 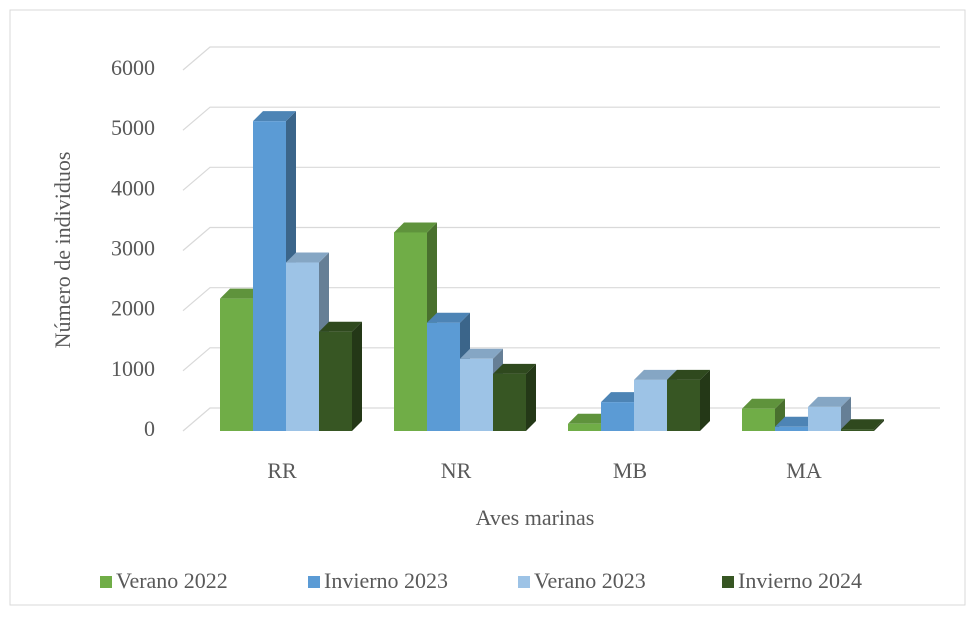 I want to click on legend-label: Verano 2022, so click(x=172, y=580).